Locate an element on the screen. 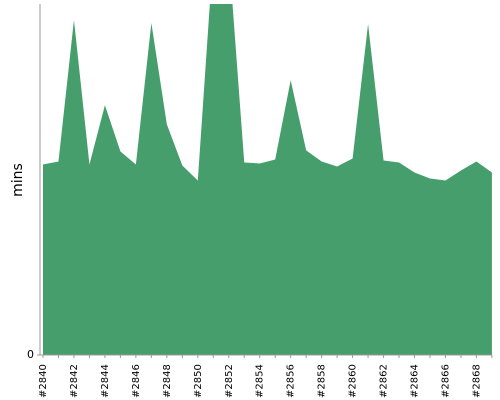 This screenshot has height=400, width=500. x-tick-label: #2854 is located at coordinates (260, 381).